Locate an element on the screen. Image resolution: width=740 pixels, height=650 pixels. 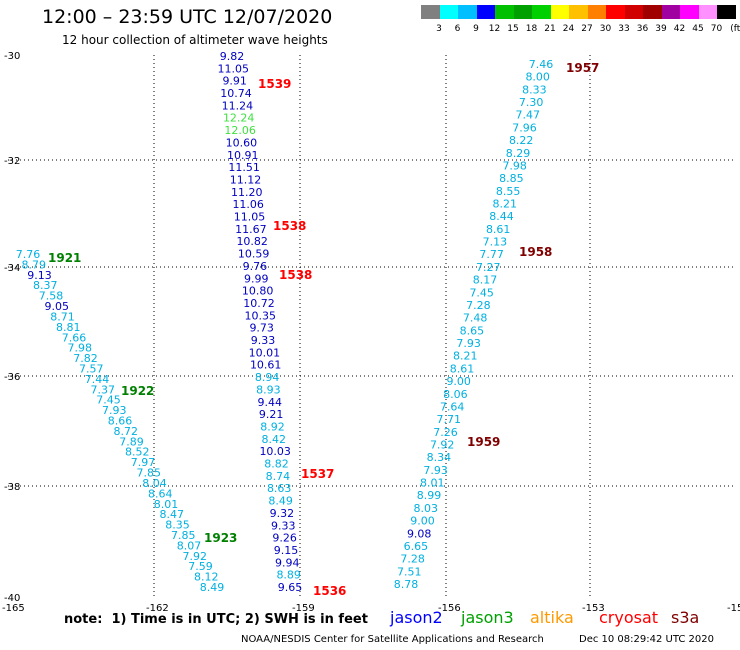
wave-height-value: 8.44 is located at coordinates (501, 216).